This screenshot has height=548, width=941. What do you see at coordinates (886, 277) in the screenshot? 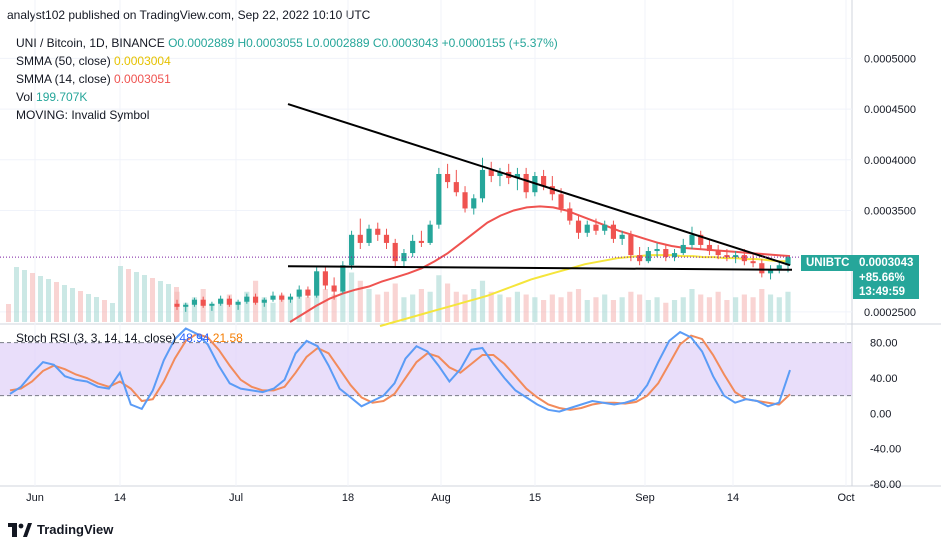
I see `price-badge: 0.0003043 +85.66% 13:49:59` at bounding box center [886, 277].